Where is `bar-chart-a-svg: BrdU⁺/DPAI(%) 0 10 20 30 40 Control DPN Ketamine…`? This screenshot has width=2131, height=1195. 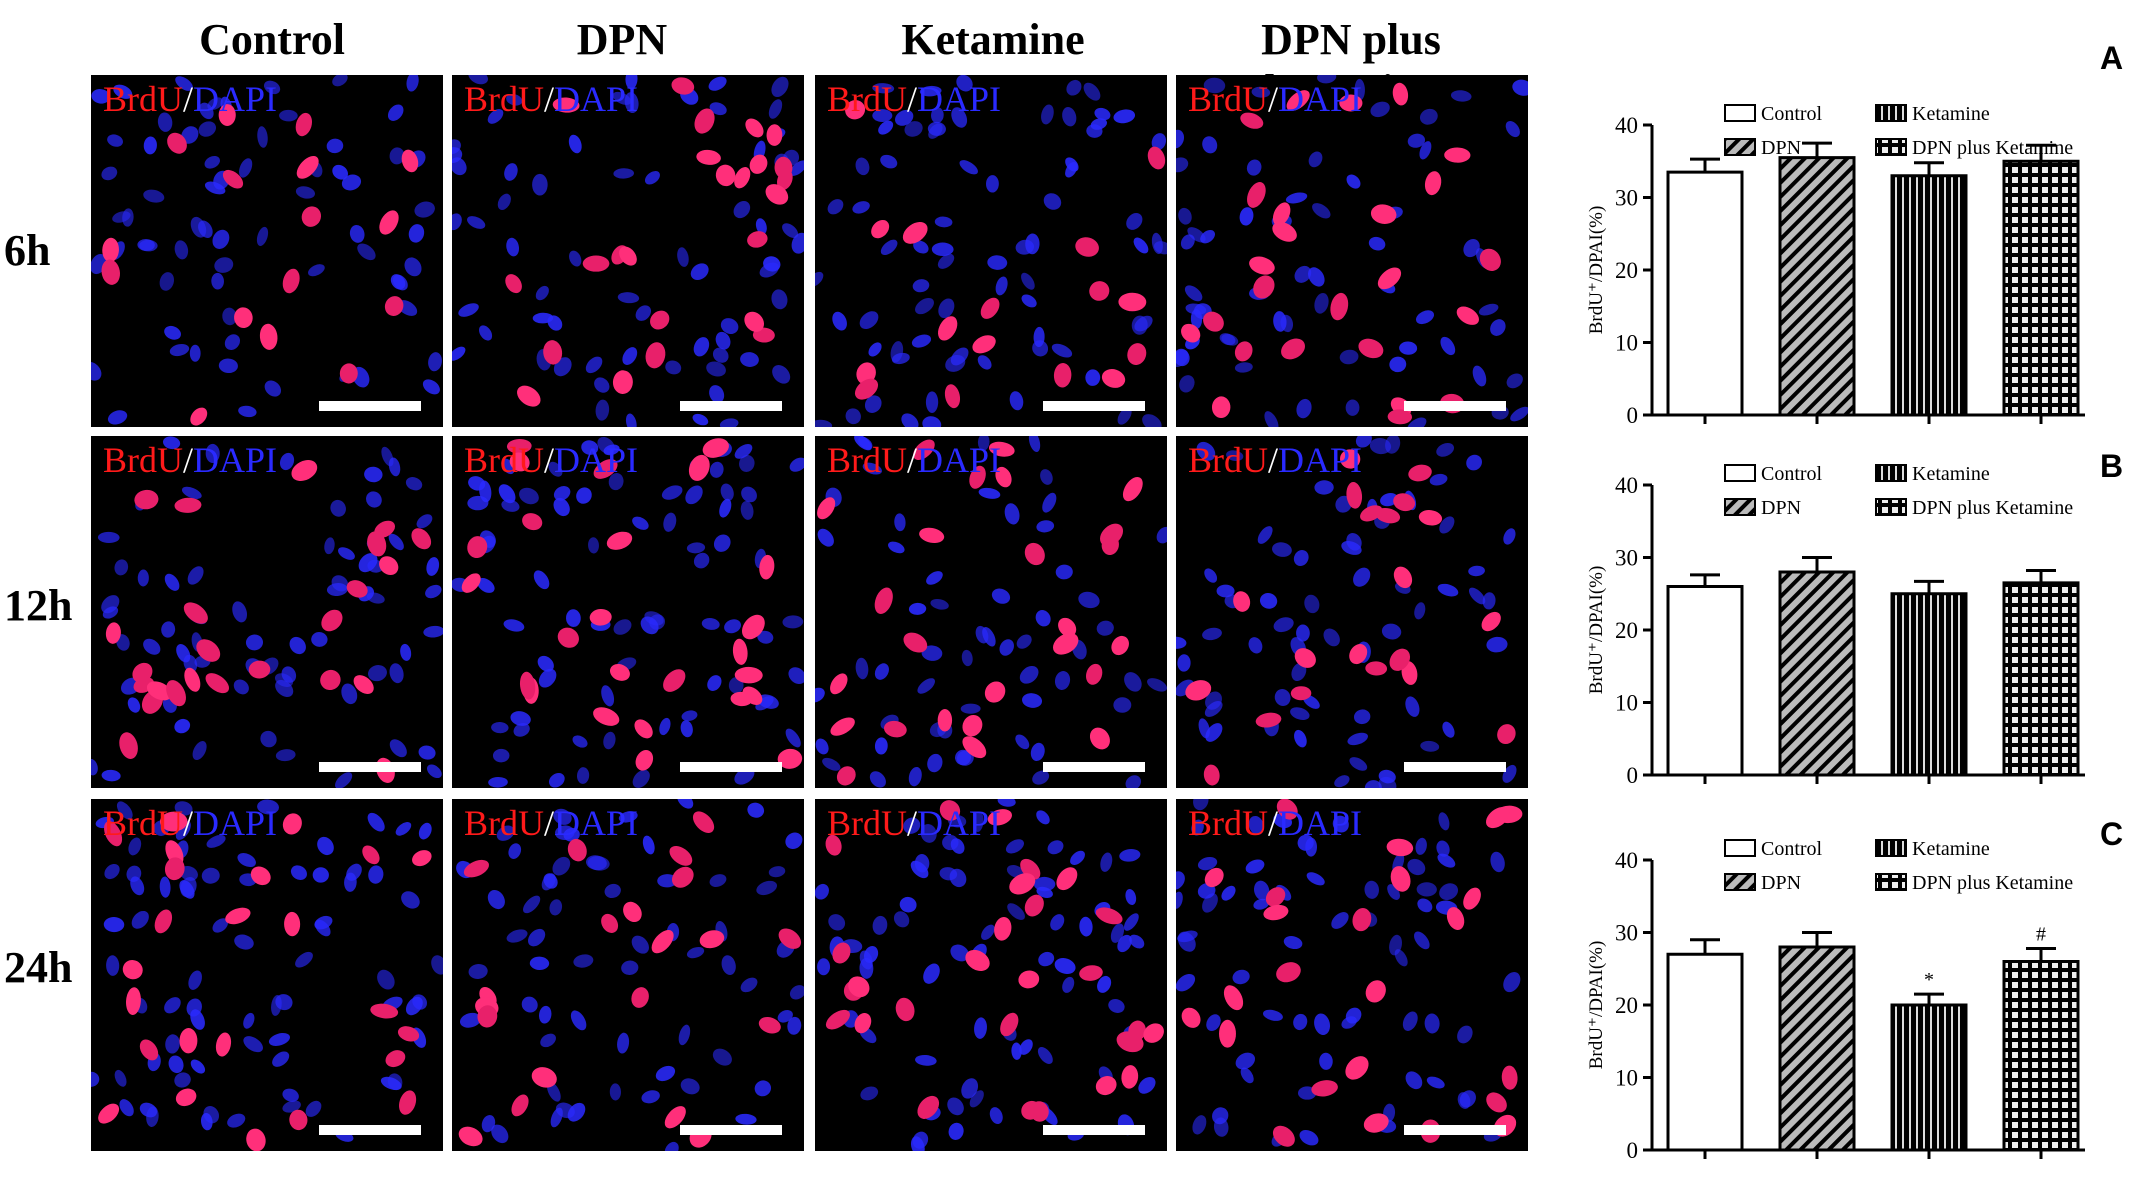
bar-chart-a-svg: BrdU⁺/DPAI(%) 0 10 20 30 40 Control DPN Ketamine… is located at coordinates (1835, 265).